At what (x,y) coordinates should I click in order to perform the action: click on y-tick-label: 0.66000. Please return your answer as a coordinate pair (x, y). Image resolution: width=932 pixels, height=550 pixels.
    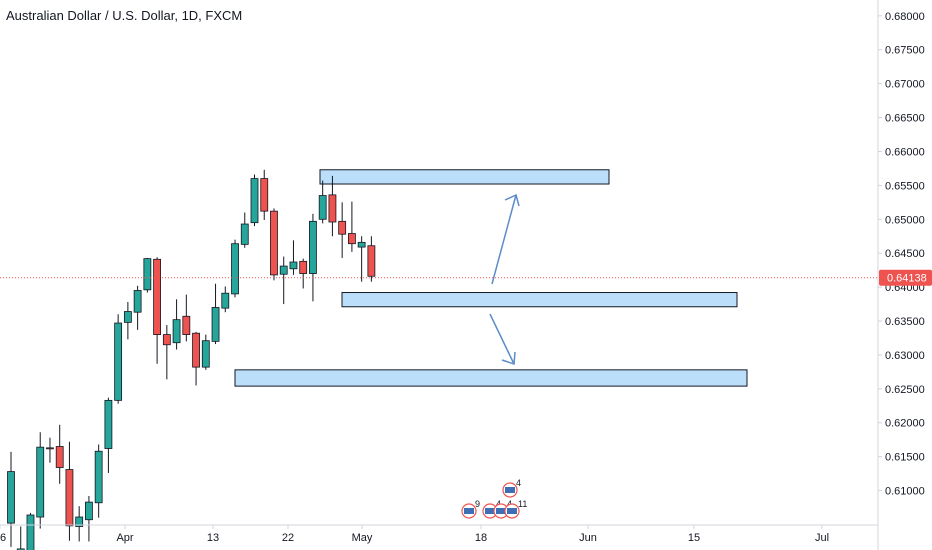
    Looking at the image, I should click on (905, 152).